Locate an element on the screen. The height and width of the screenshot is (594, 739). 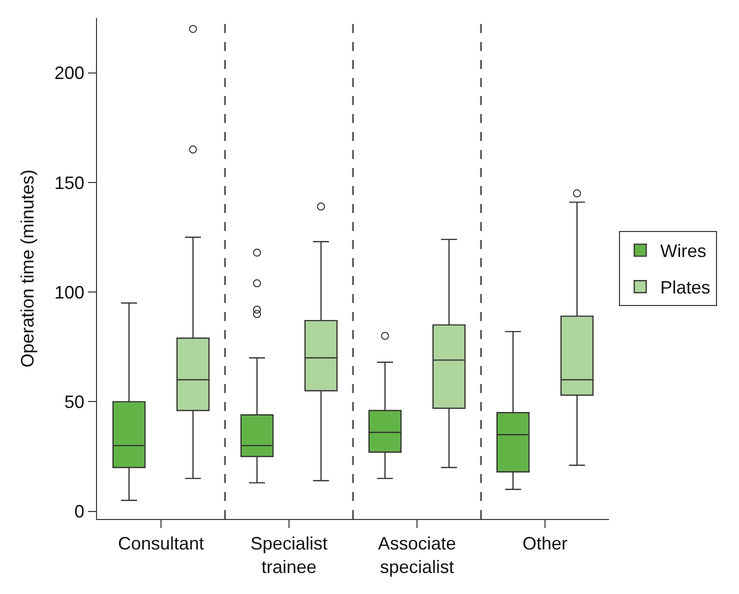
x-tick-label: Specialist trainee is located at coordinates (289, 555).